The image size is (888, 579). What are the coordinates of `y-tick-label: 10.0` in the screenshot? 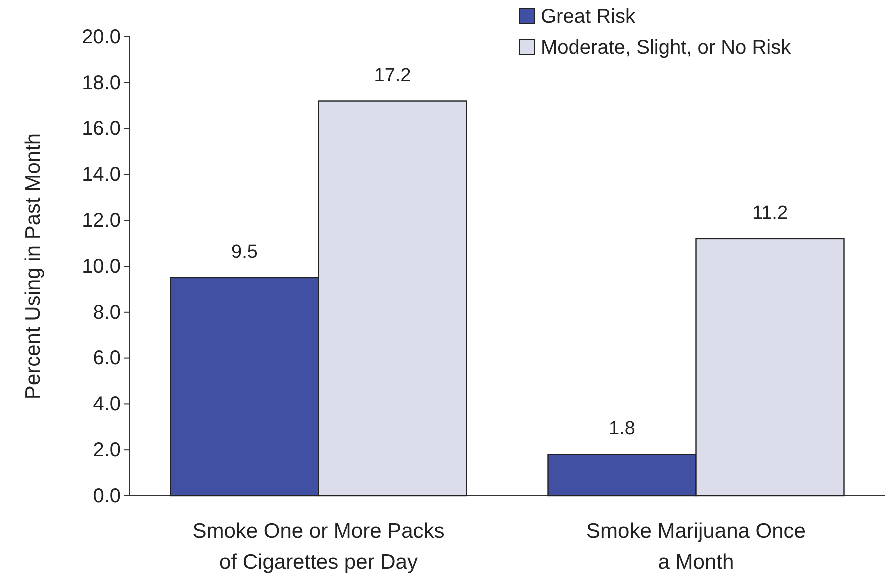 It's located at (101, 267).